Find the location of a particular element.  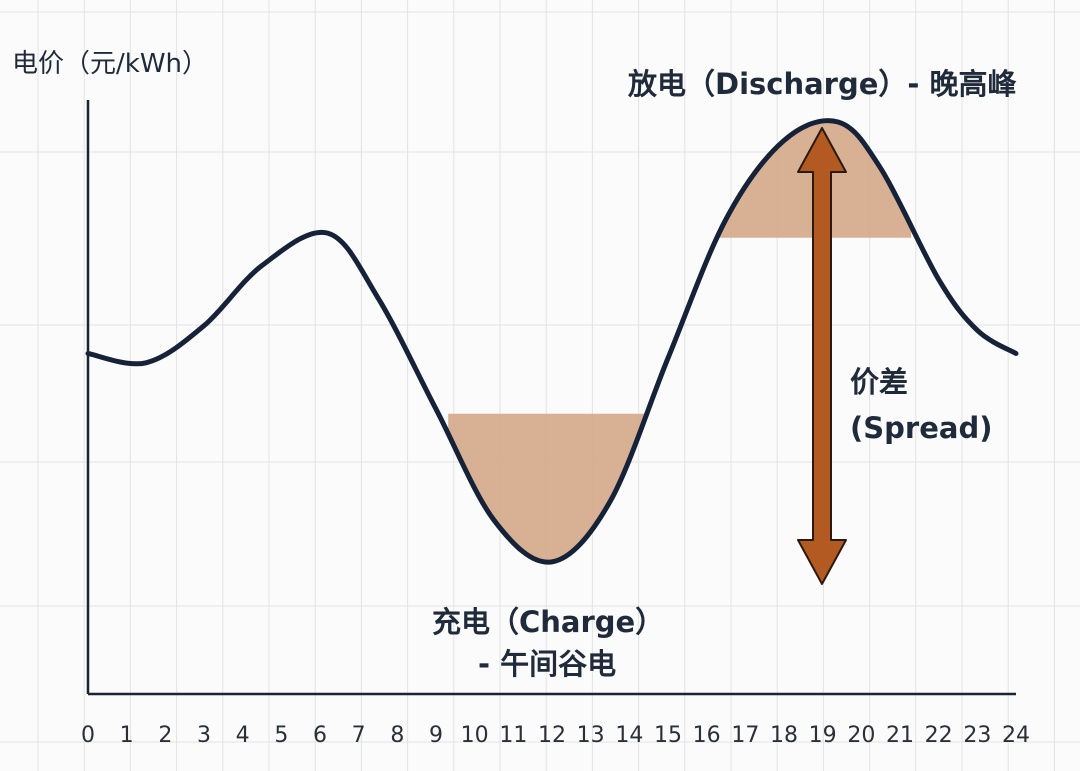

y-axis-label: 电价（元/kWh） is located at coordinates (110, 64).